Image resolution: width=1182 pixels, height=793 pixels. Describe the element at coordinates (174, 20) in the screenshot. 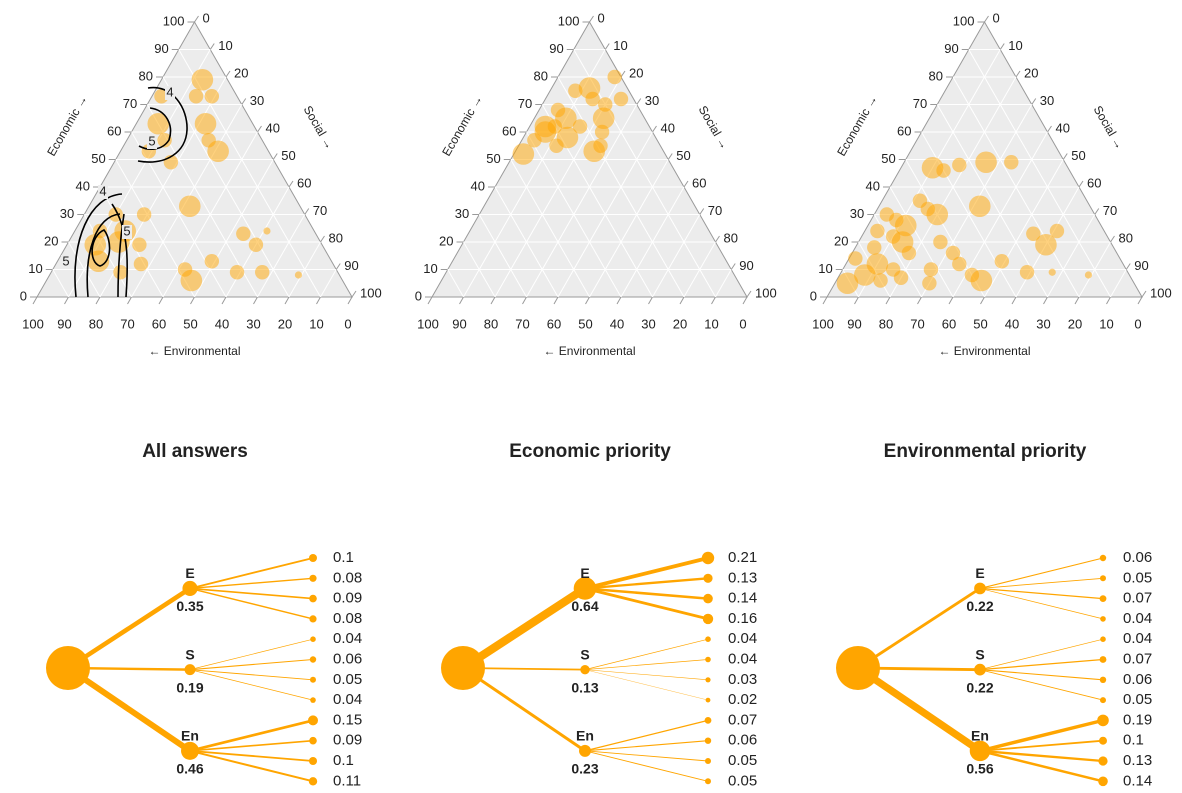

I see `economic-tick-label: 100` at that location.